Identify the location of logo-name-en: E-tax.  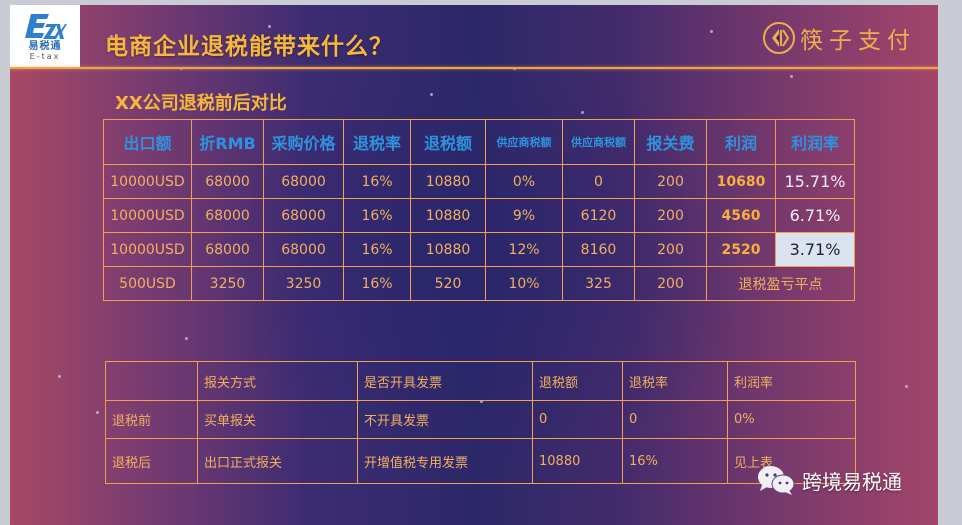
(45, 56).